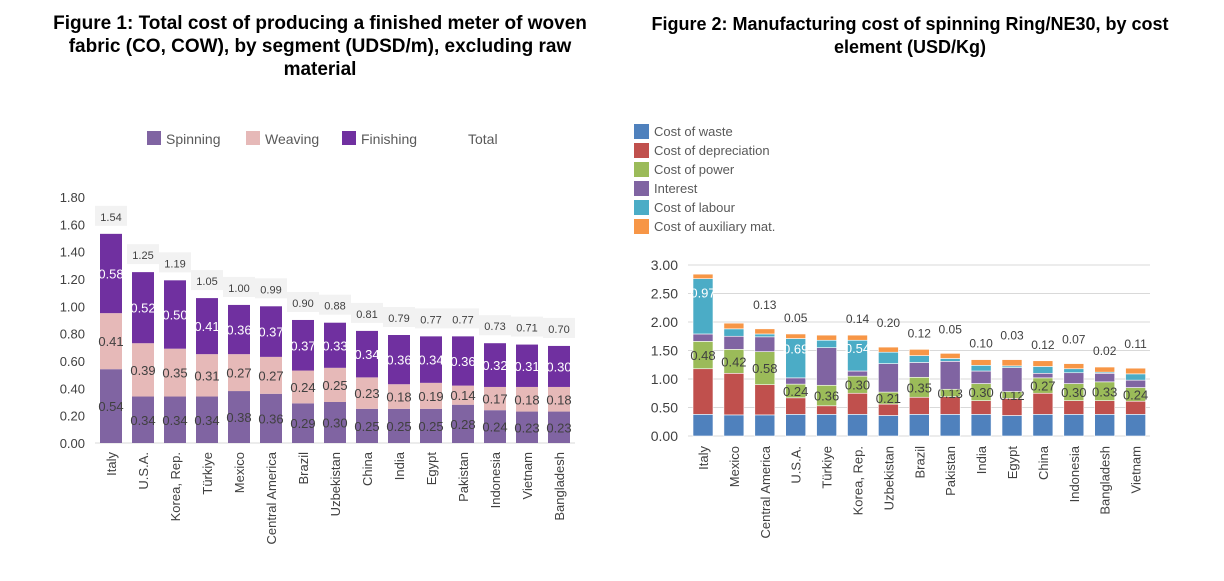 This screenshot has width=1224, height=581. I want to click on category-label: Korea, Rep., so click(175, 486).